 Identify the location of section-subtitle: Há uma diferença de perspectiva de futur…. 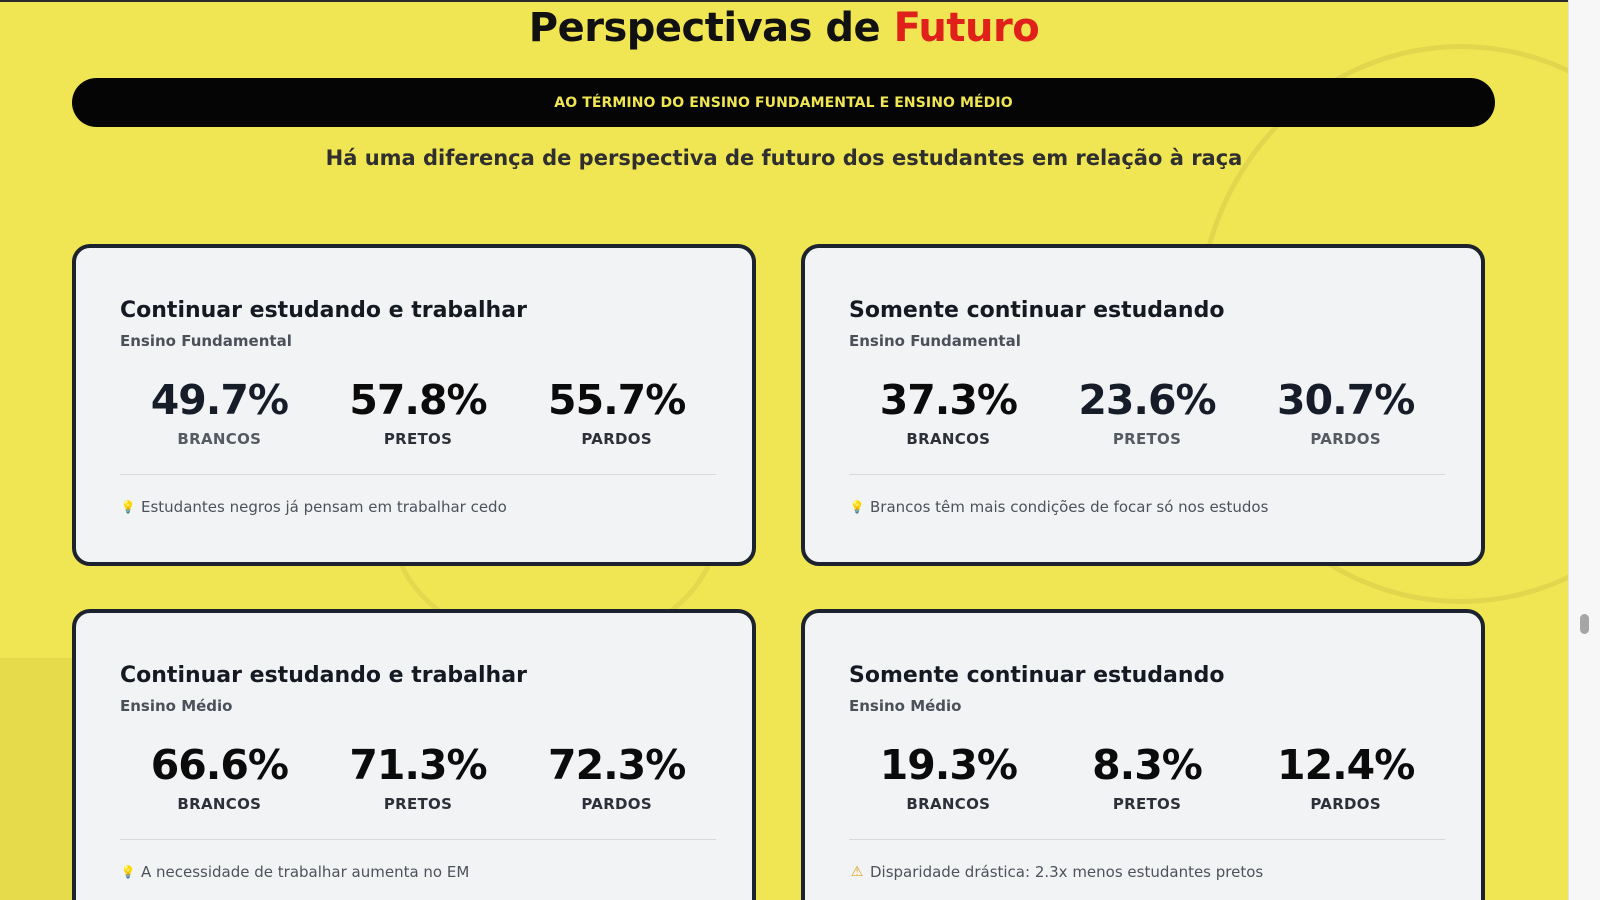
(784, 158).